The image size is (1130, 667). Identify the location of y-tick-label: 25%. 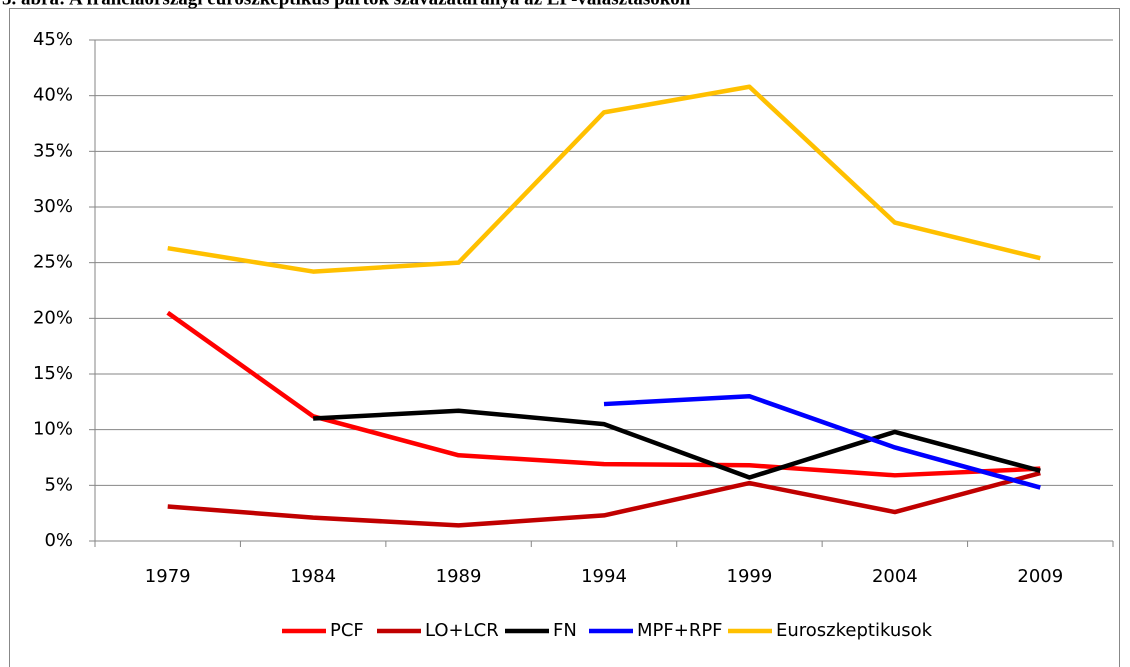
(53, 262).